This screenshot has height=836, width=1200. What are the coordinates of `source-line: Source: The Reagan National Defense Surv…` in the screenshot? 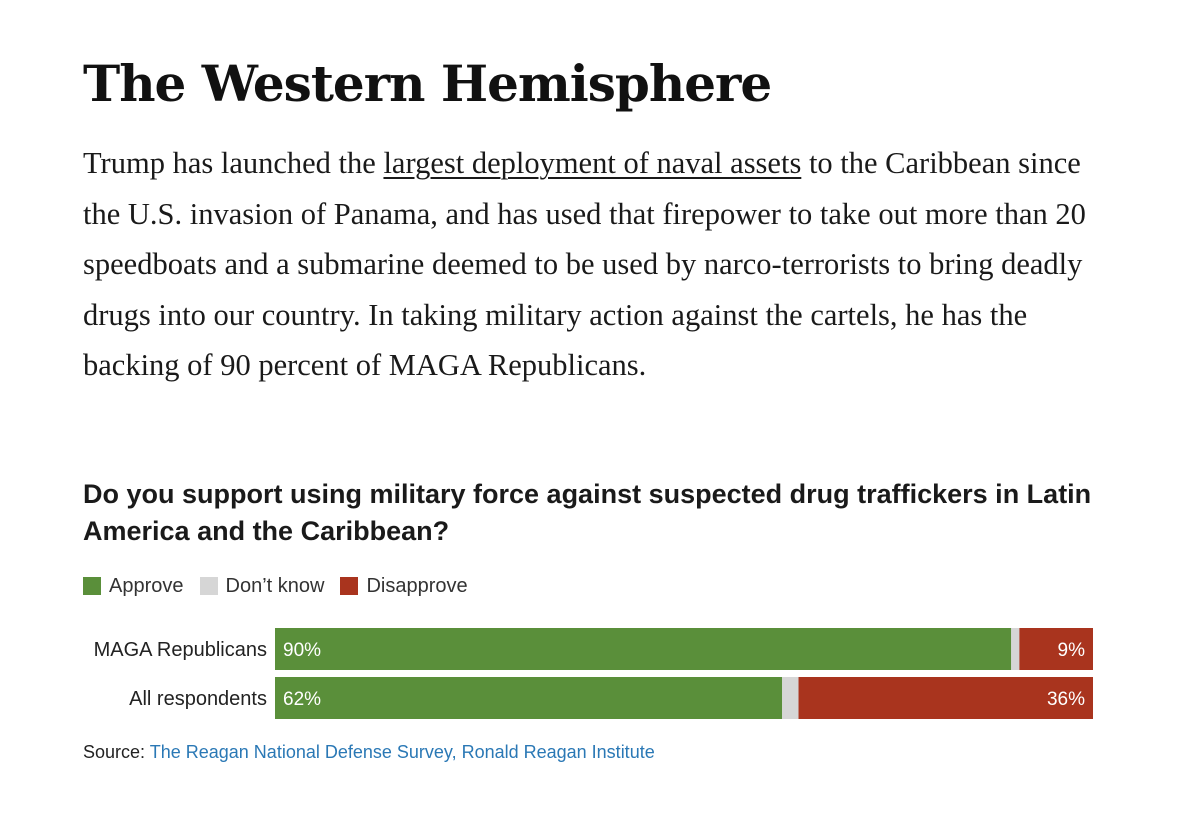 It's located at (369, 752).